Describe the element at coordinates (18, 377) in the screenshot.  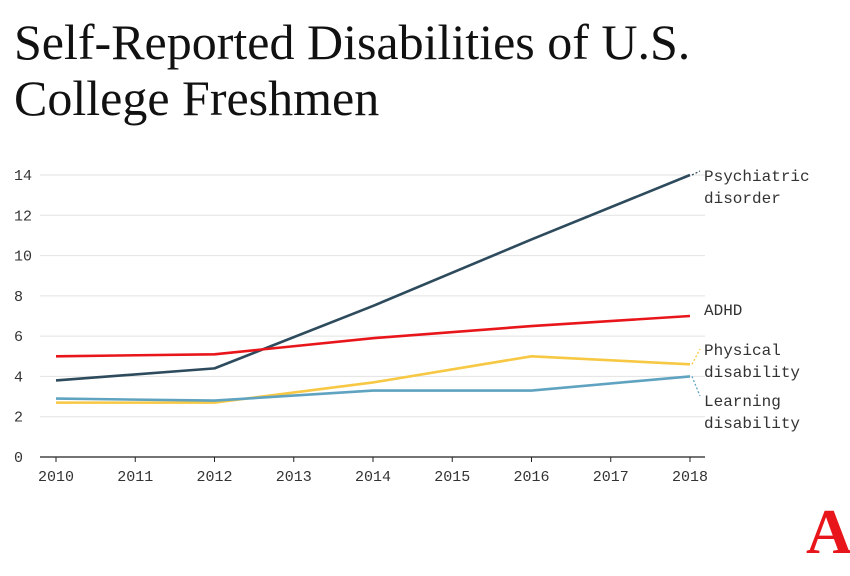
I see `y-tick-label: 4` at that location.